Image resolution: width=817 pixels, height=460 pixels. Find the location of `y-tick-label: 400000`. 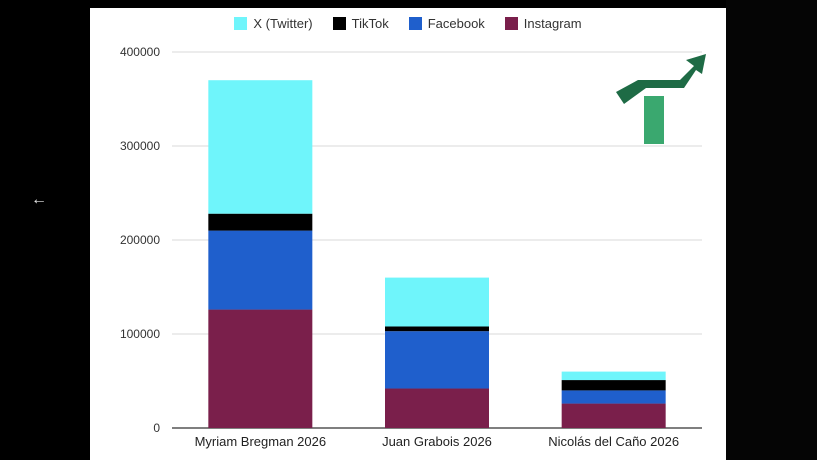

y-tick-label: 400000 is located at coordinates (140, 52).